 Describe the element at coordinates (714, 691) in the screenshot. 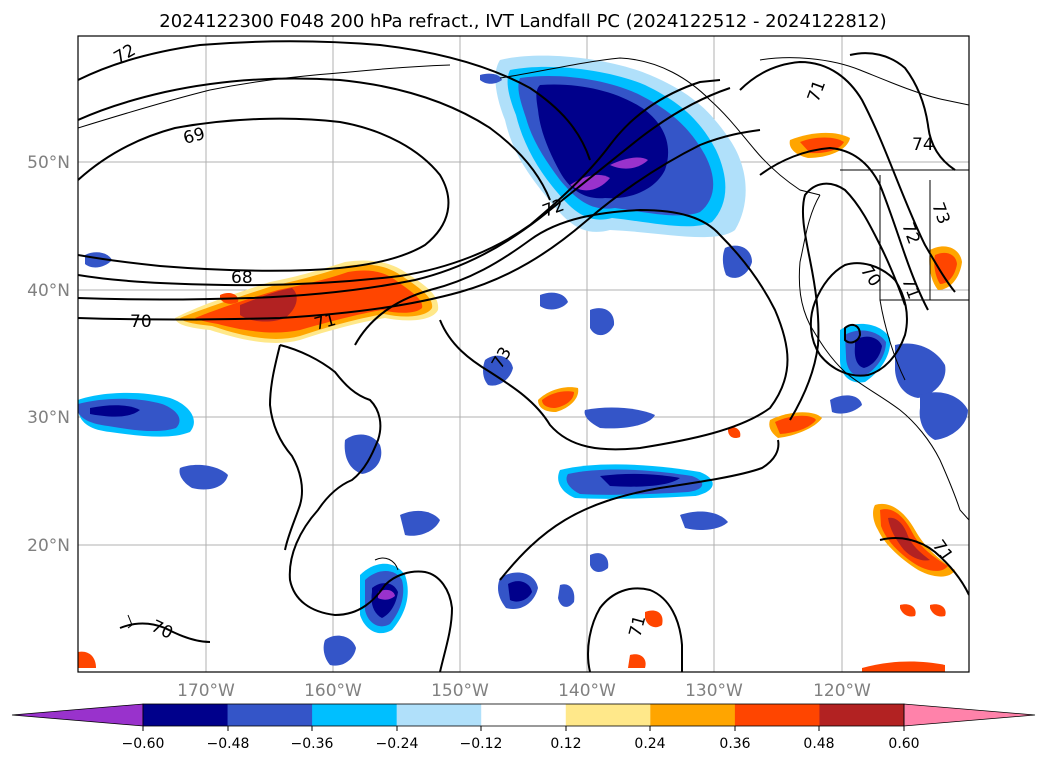

I see `lon-label: 130°W` at that location.